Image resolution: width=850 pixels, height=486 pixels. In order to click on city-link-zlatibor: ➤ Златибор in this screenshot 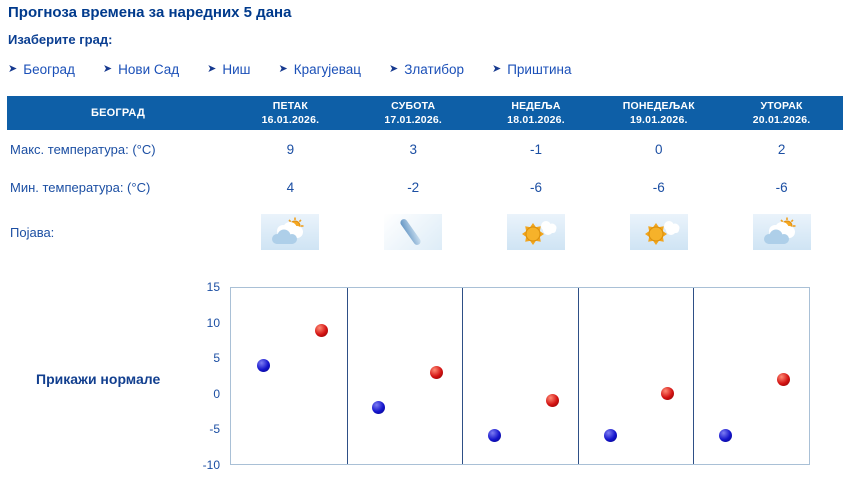, I will do `click(426, 69)`.